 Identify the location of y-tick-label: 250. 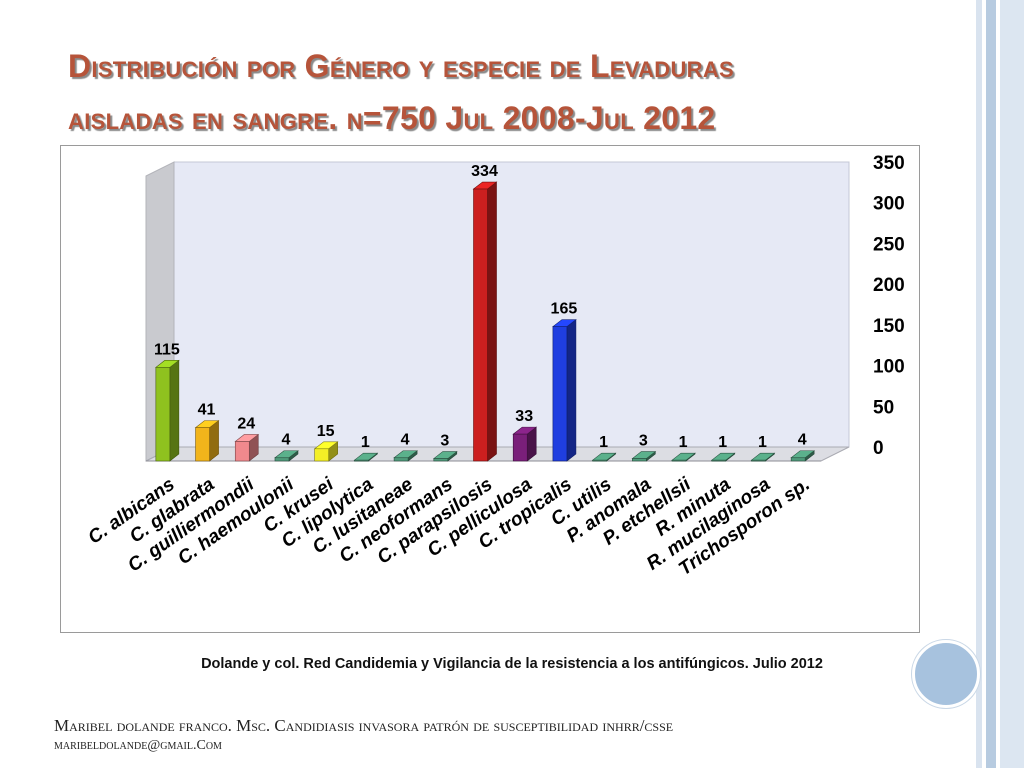
(889, 244).